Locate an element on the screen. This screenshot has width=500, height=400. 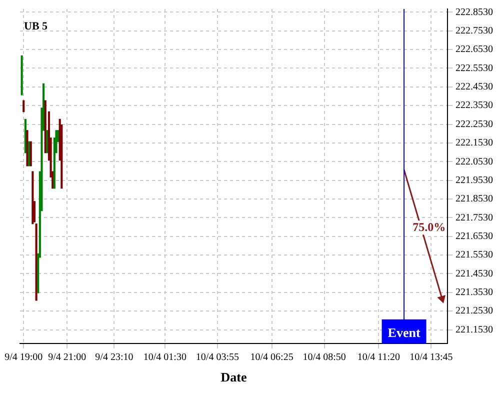
x-tick-label: 9/4 21:00 is located at coordinates (67, 358).